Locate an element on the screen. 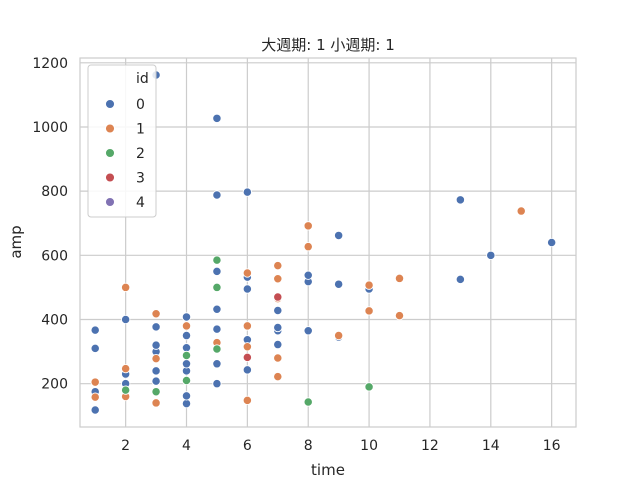 This screenshot has height=480, width=640. x-axis-ticks: 2 4 6 8 10 12 14 16 is located at coordinates (340, 446).